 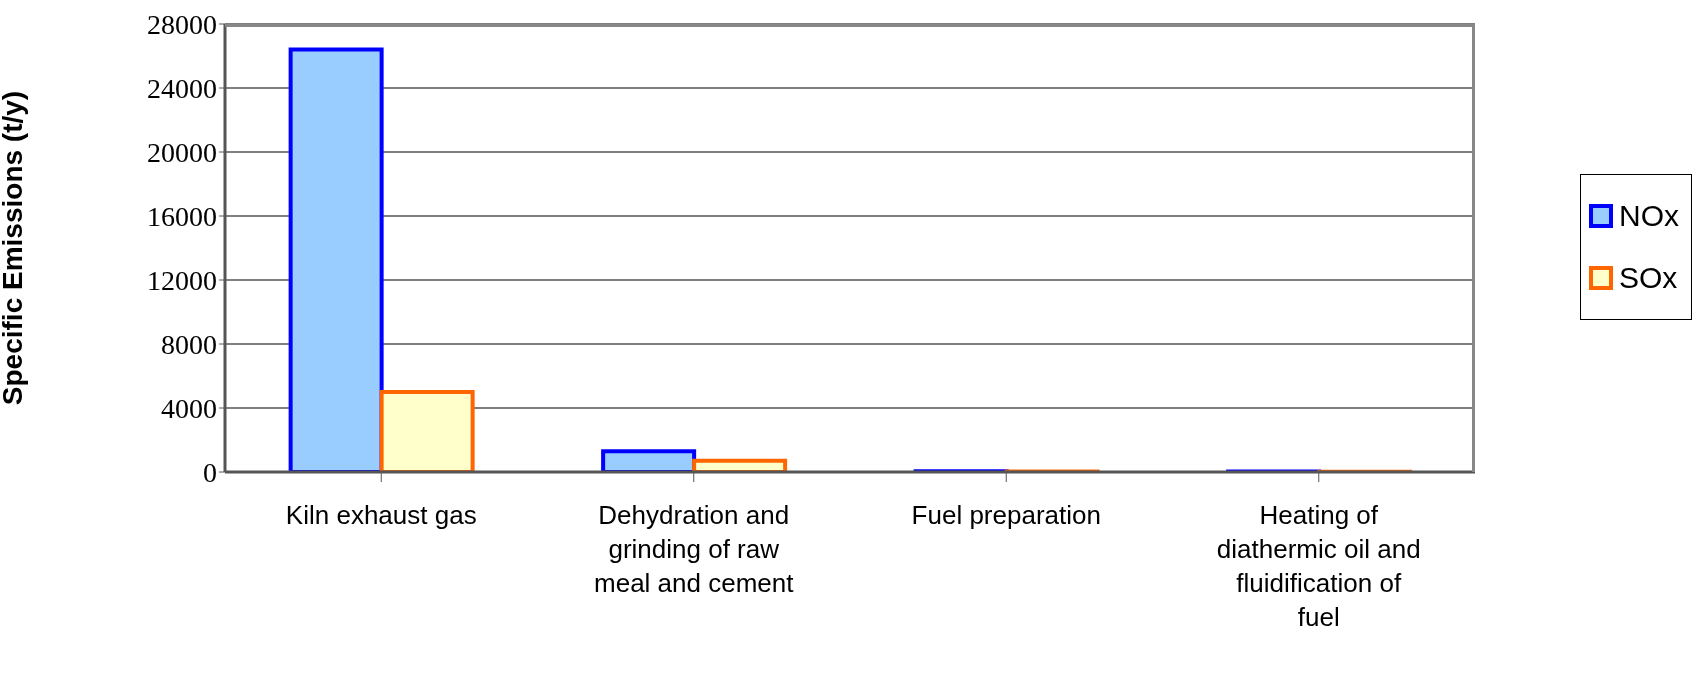 I want to click on y-tick-label: 0, so click(x=210, y=472).